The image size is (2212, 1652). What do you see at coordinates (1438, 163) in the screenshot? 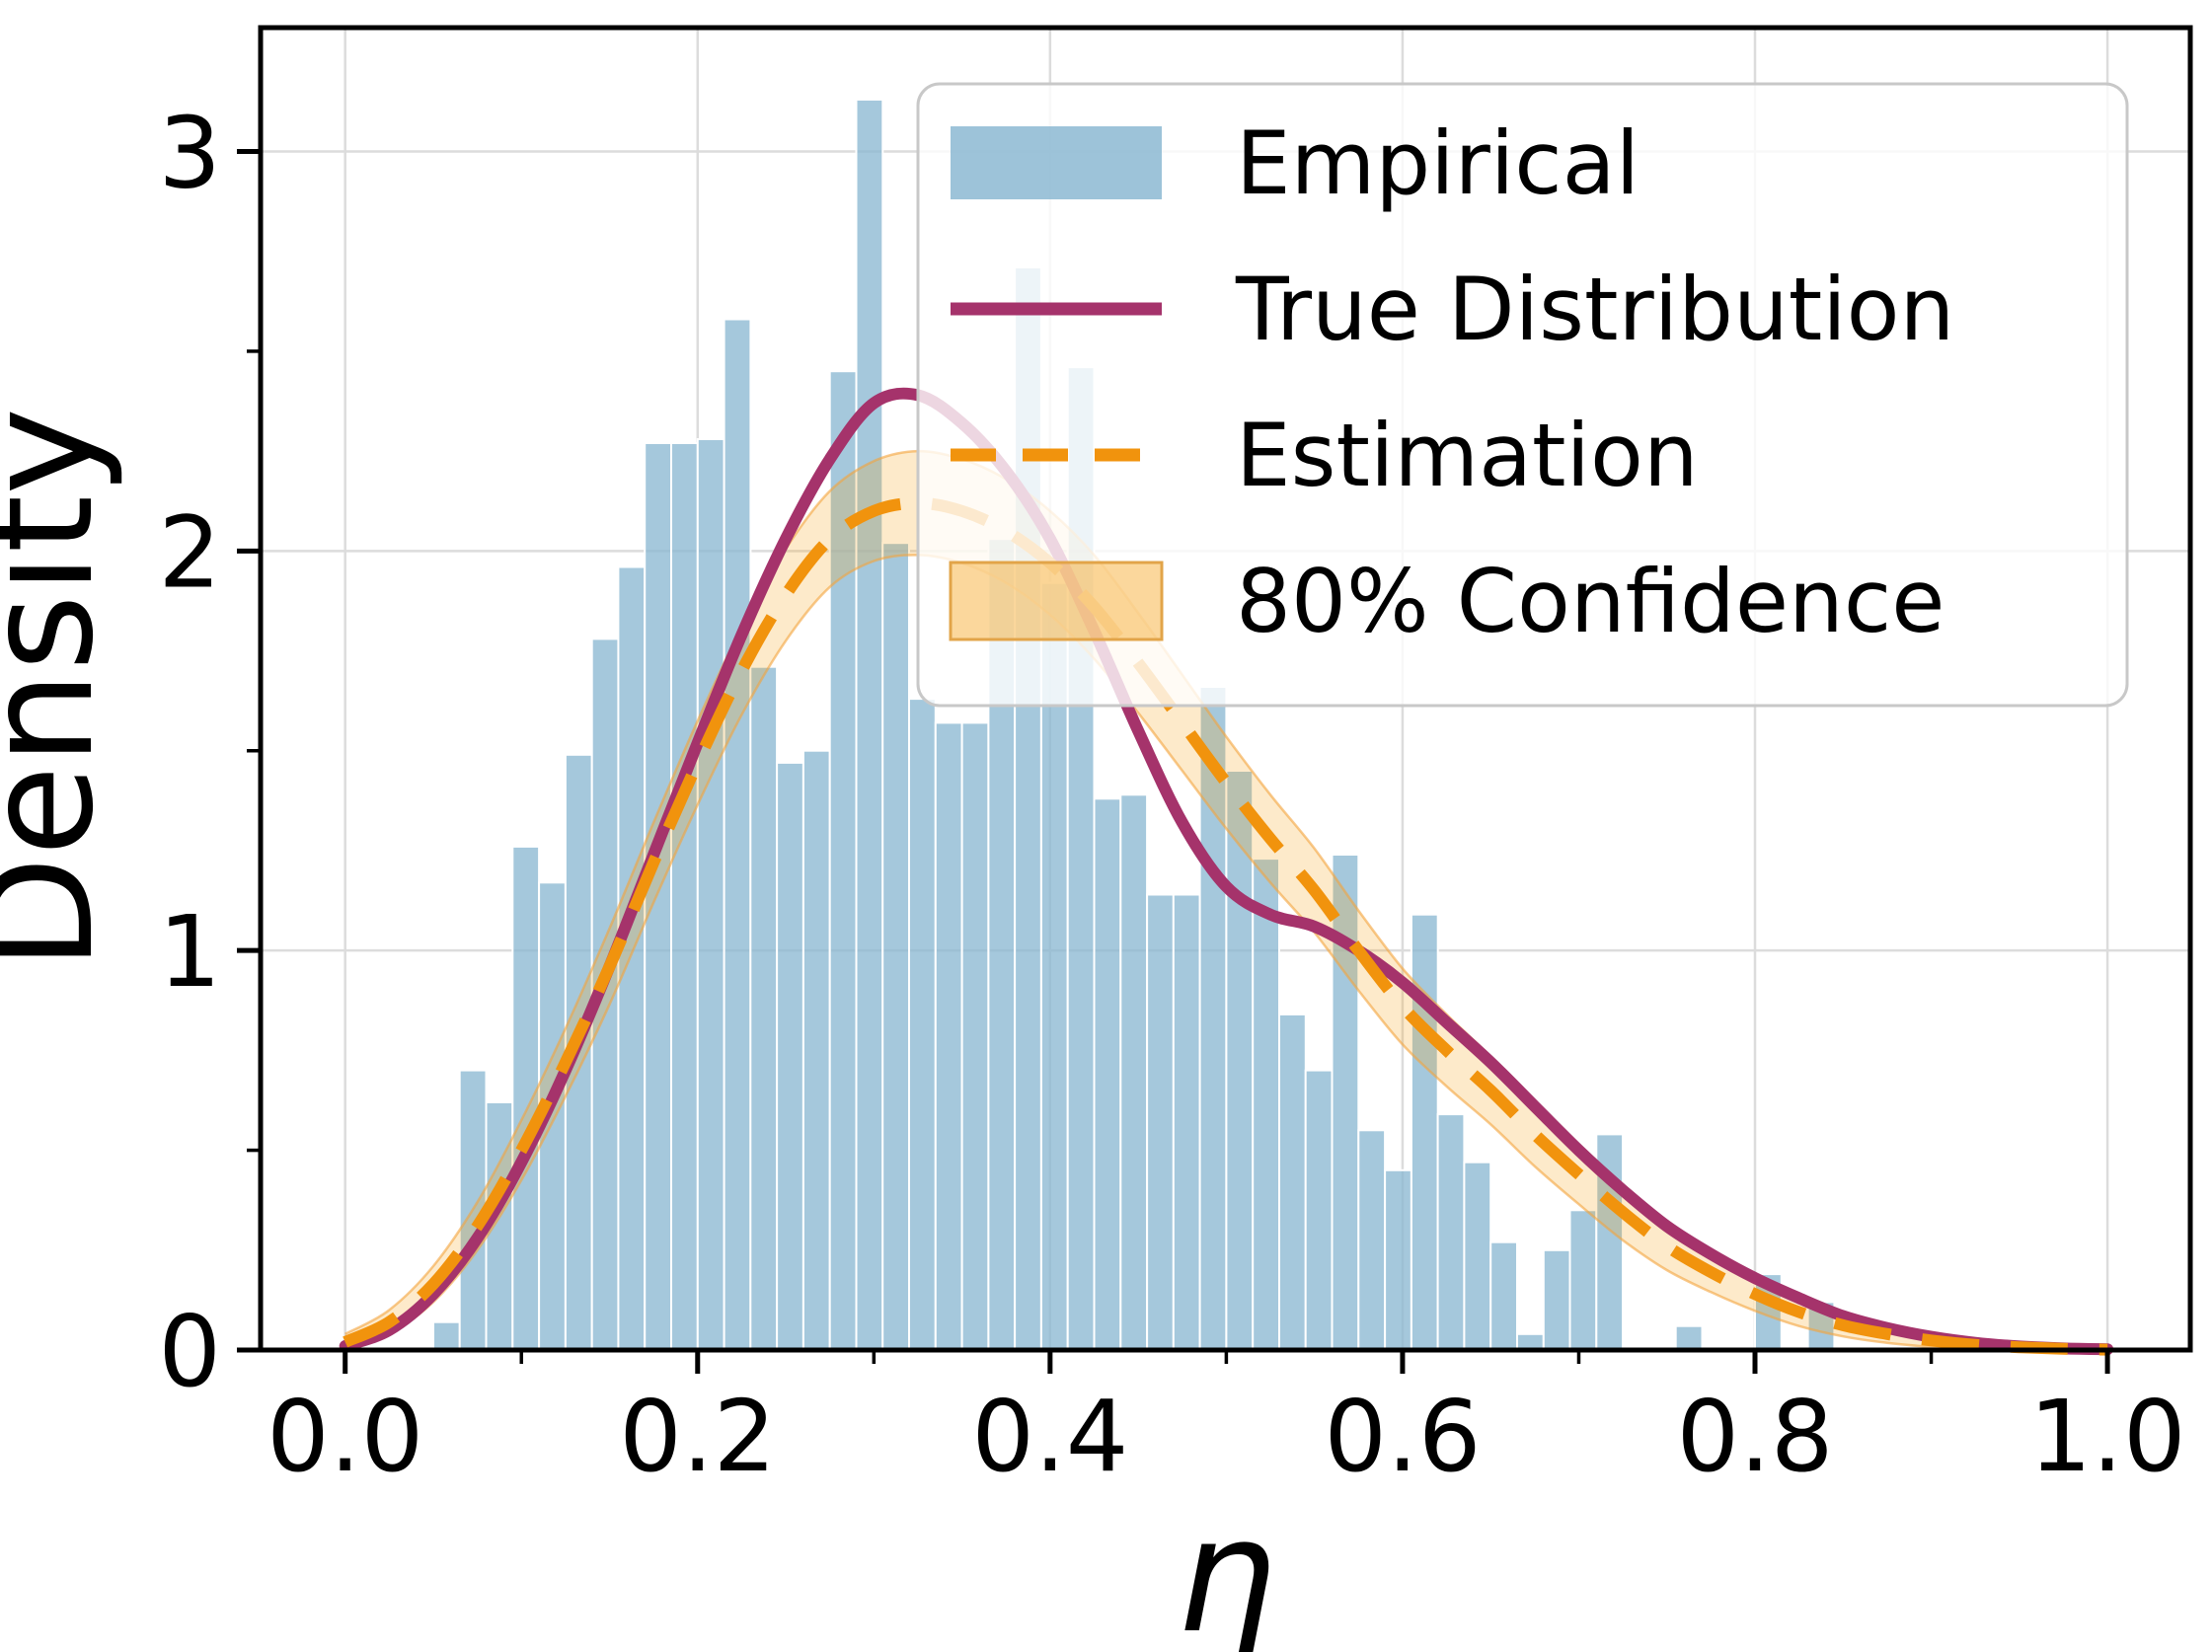
I see `legend-item-label: Empirical` at bounding box center [1438, 163].